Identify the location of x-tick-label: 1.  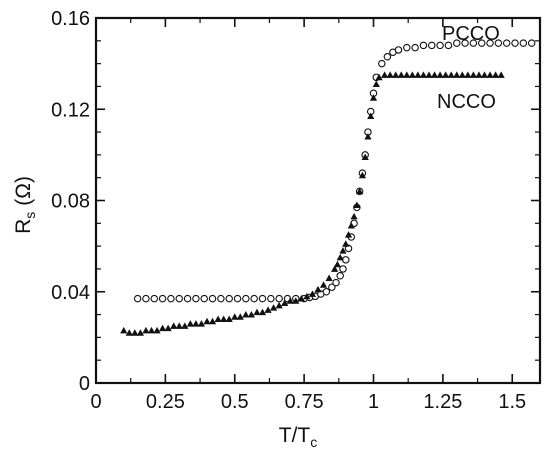
(373, 402).